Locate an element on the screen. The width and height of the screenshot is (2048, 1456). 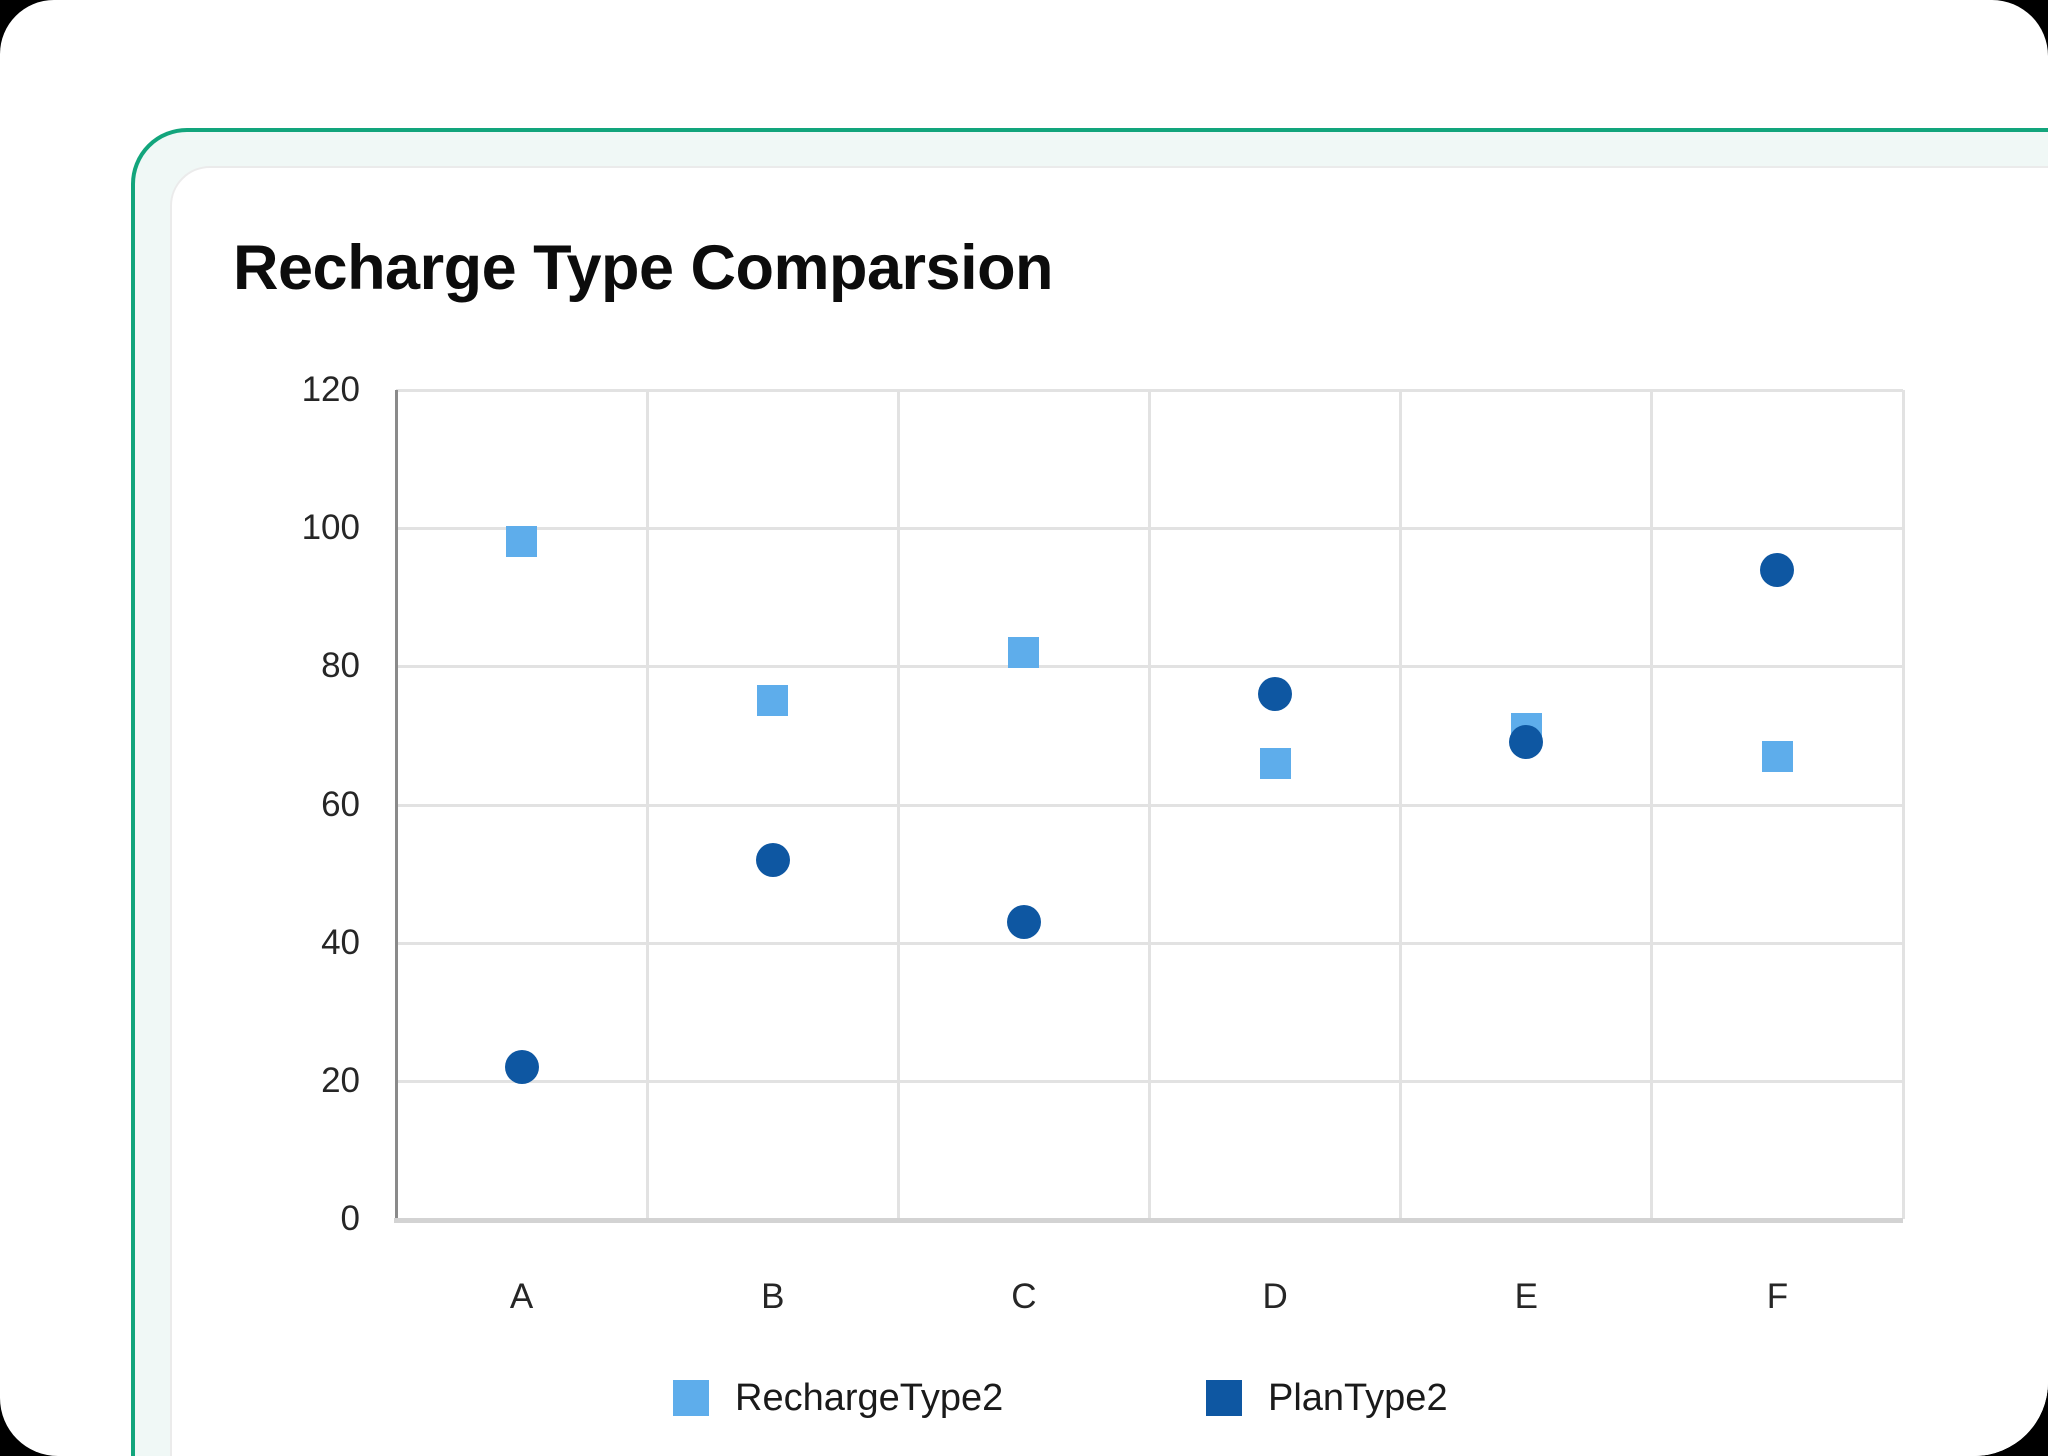
data-point-PlanType2-E is located at coordinates (1526, 742).